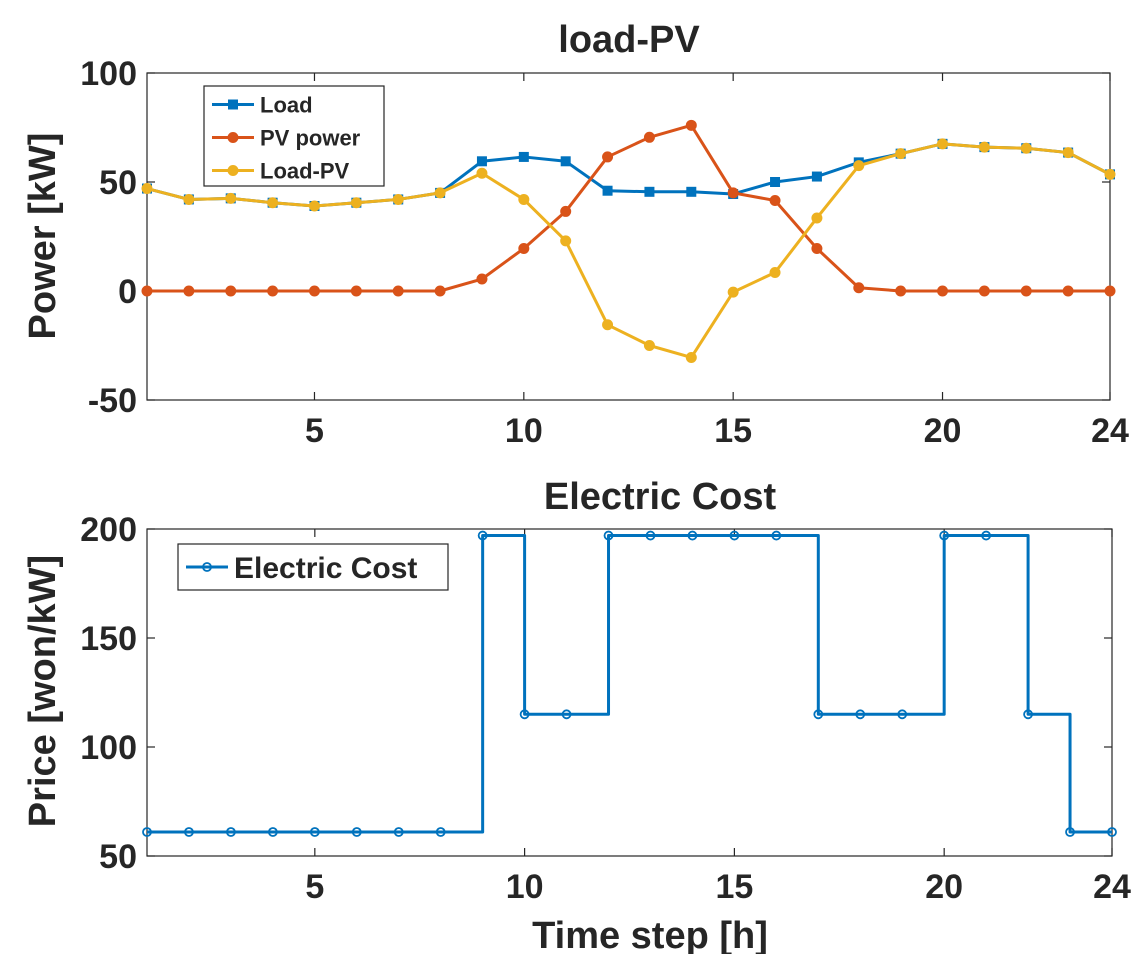 Image resolution: width=1148 pixels, height=954 pixels. What do you see at coordinates (108, 748) in the screenshot?
I see `y-tick-label: 100` at bounding box center [108, 748].